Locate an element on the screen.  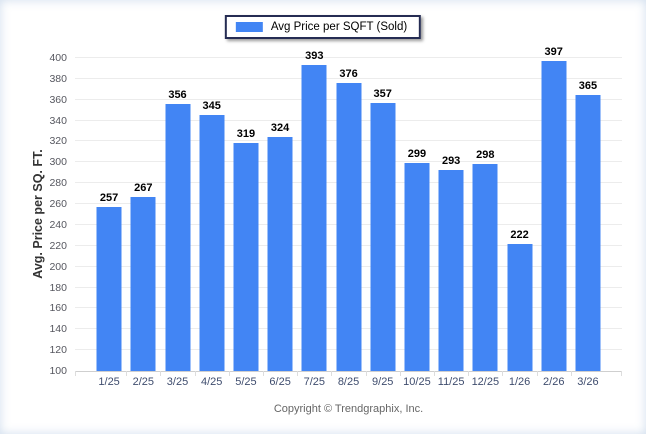
x-tick-label: 2/25 is located at coordinates (143, 382).